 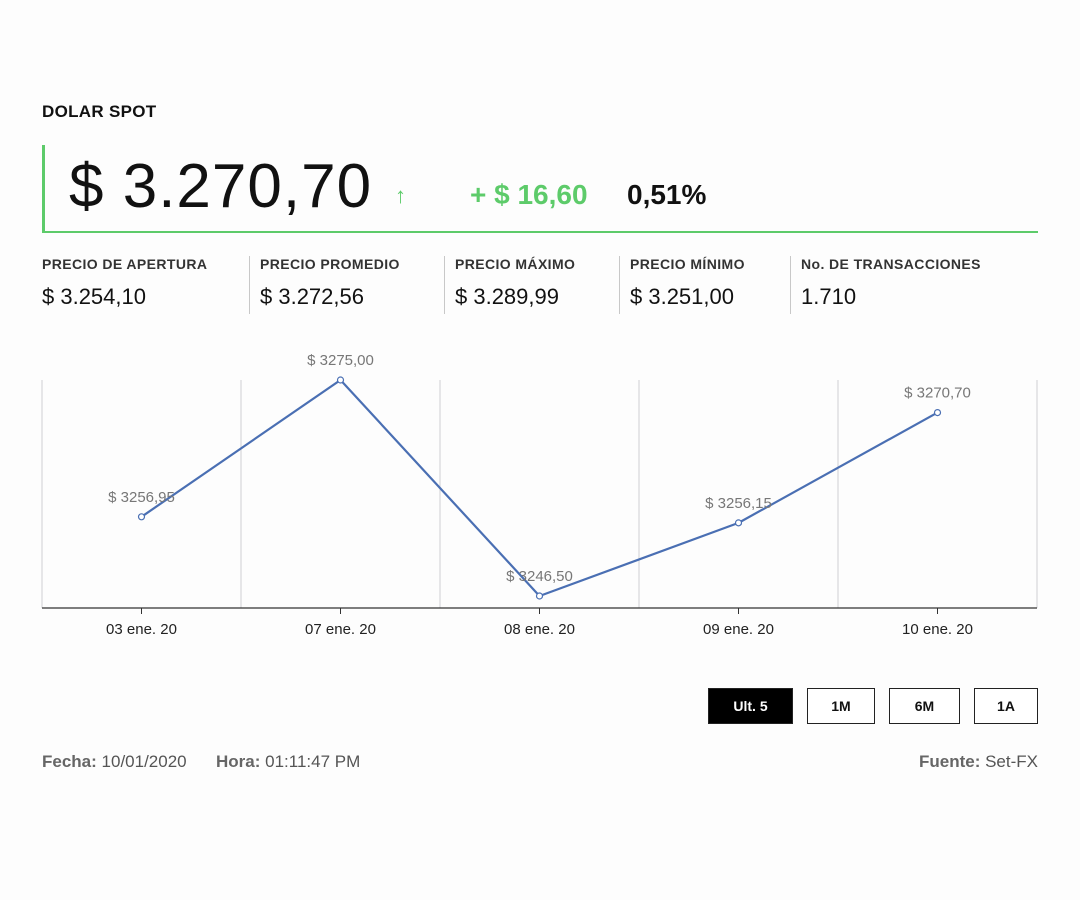 I want to click on footer-source: Fuente: Set-FX, so click(x=978, y=762).